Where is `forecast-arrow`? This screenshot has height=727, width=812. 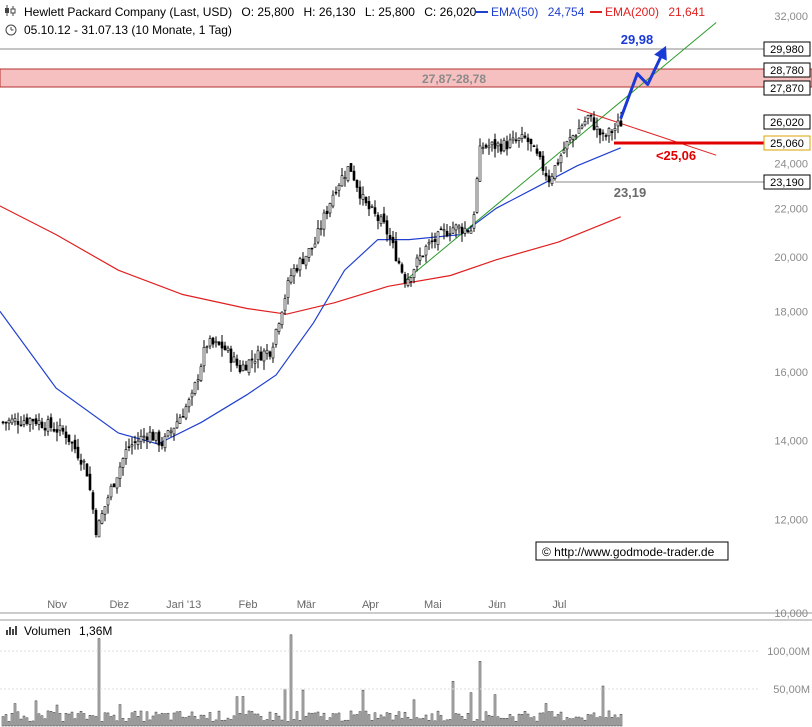 forecast-arrow is located at coordinates (642, 84).